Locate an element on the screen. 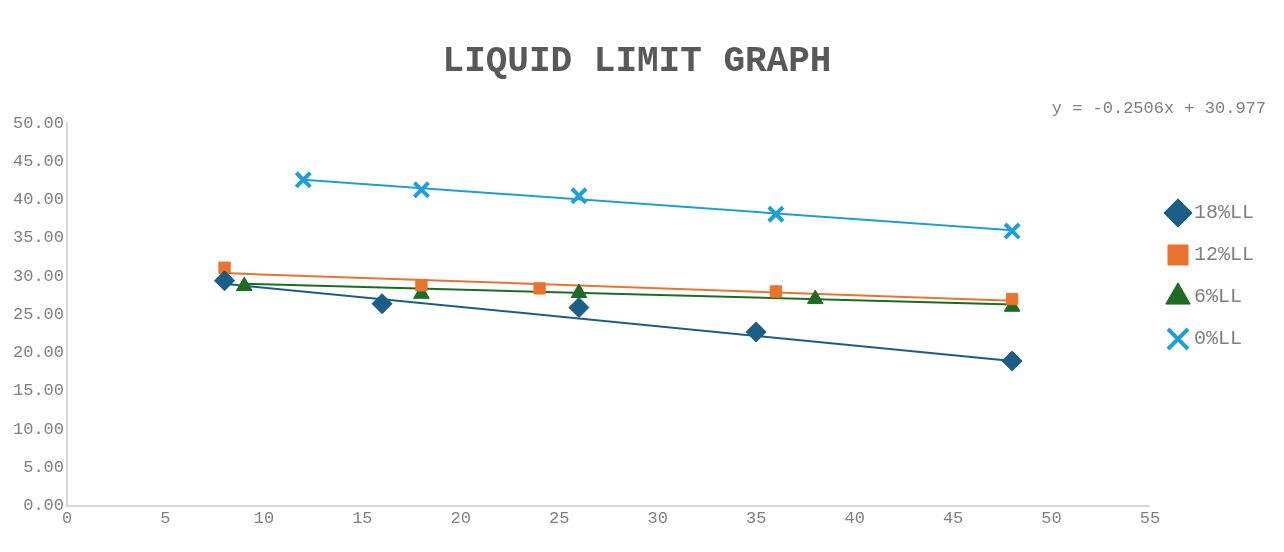 This screenshot has height=552, width=1284. y-tick-label: 5.00 is located at coordinates (44, 467).